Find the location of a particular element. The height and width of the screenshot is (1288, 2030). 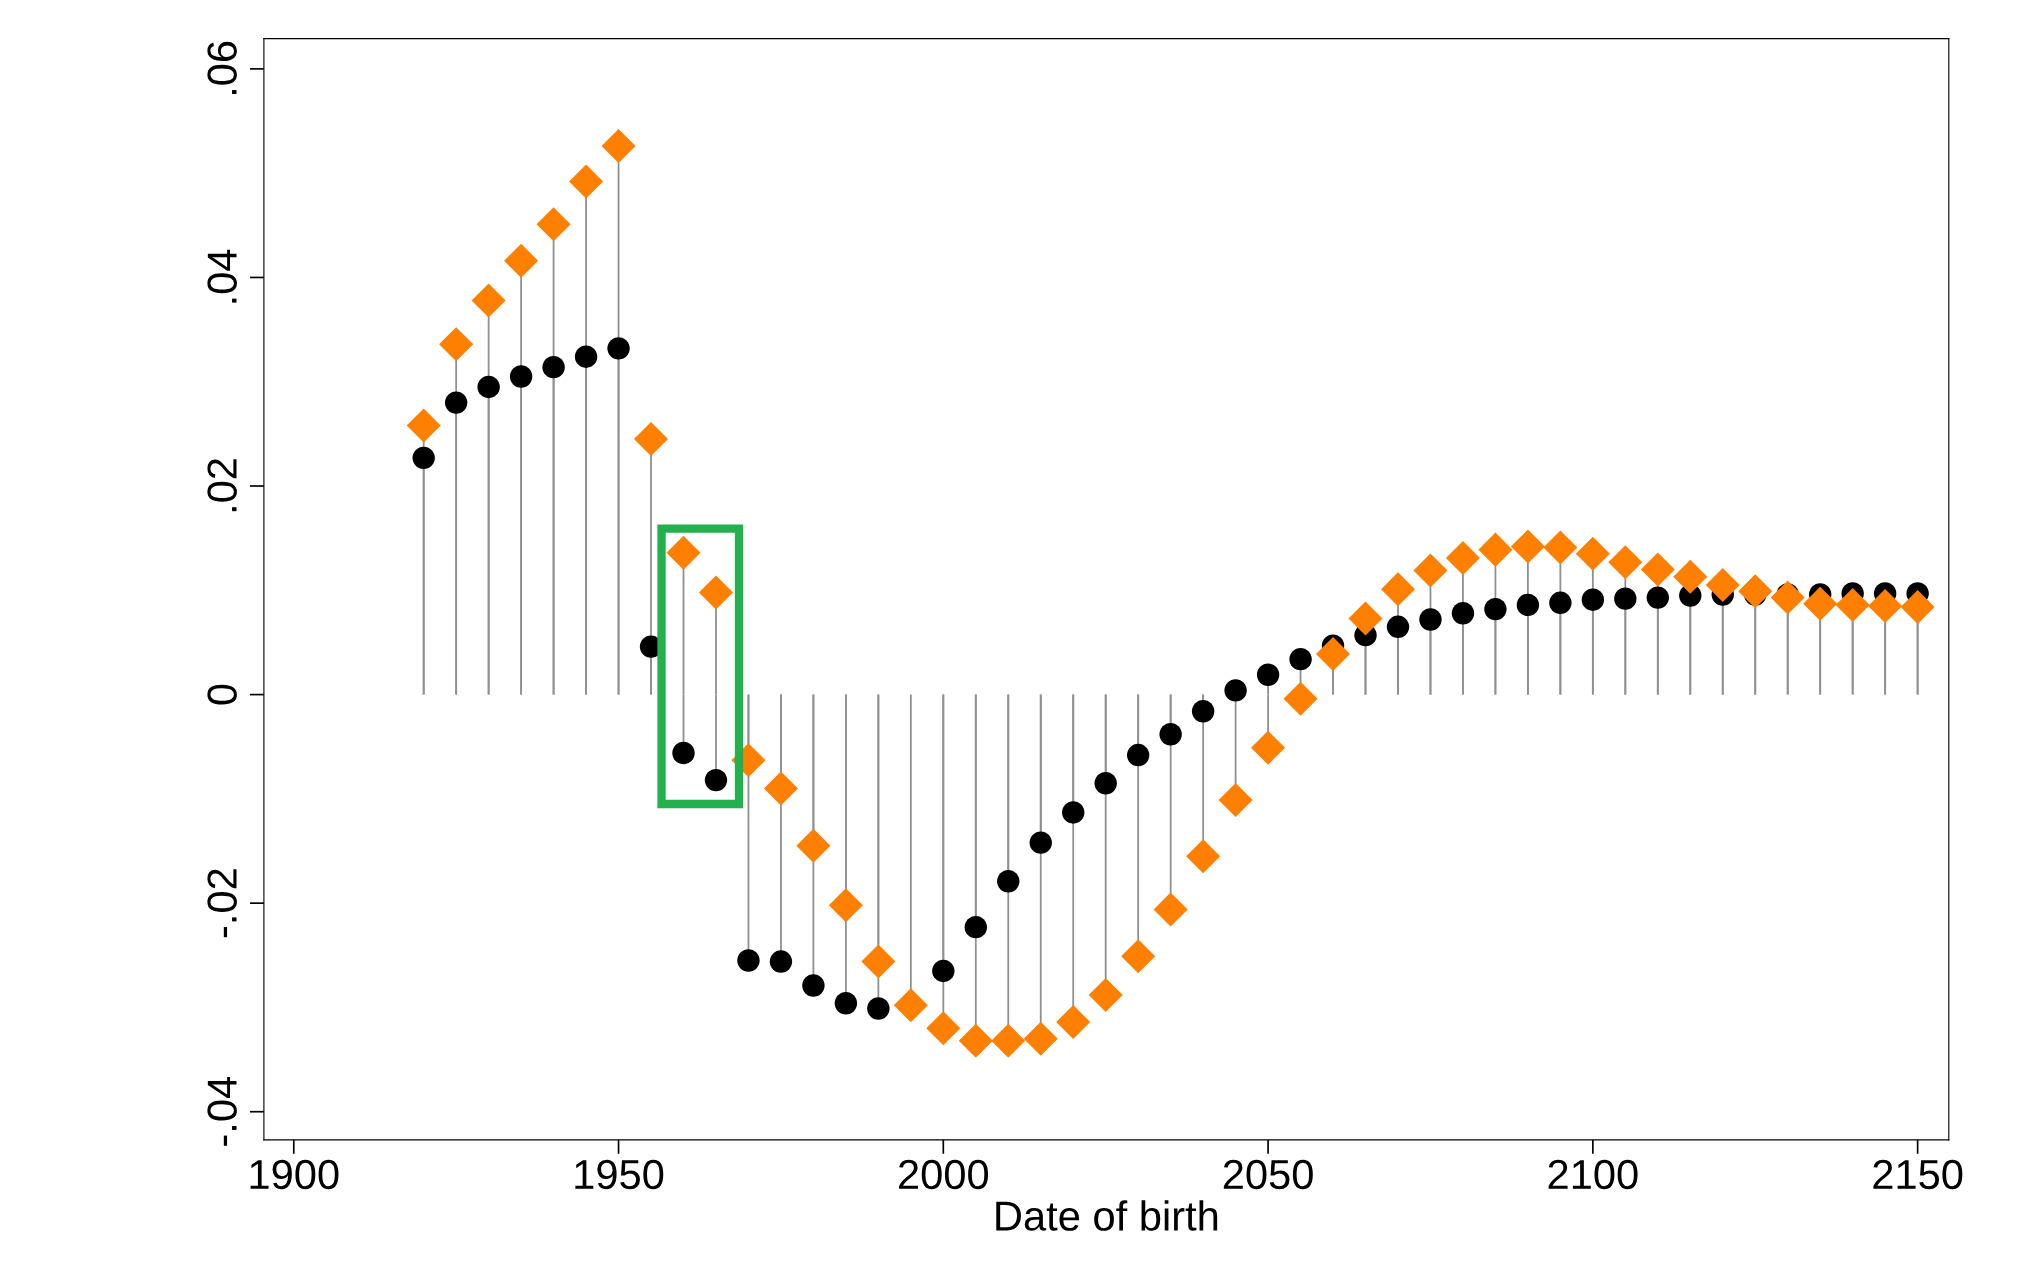

y-tick-label: 0 is located at coordinates (222, 694).